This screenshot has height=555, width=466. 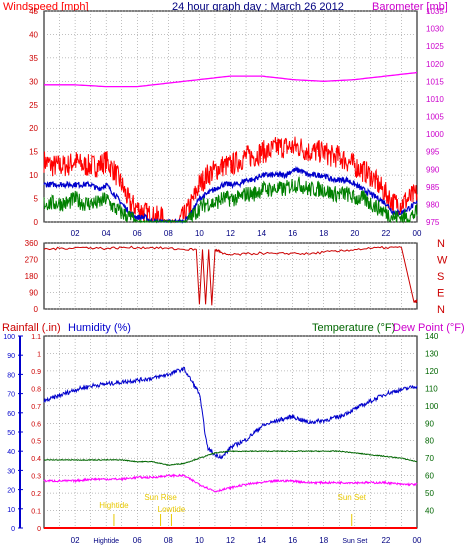 What do you see at coordinates (36, 337) in the screenshot?
I see `rainfall-tick-label: 1.1` at bounding box center [36, 337].